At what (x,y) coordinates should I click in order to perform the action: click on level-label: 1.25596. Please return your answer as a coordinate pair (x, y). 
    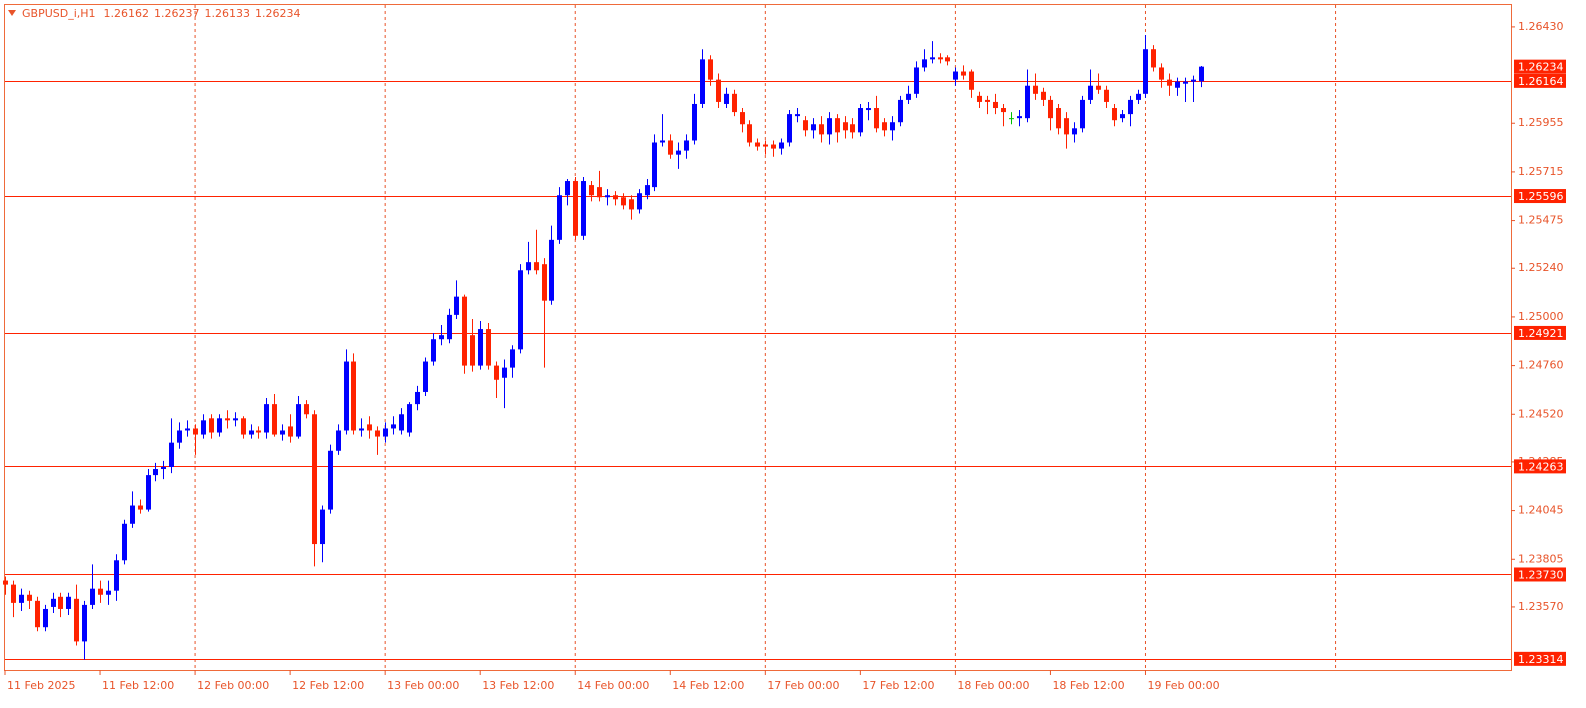
    Looking at the image, I should click on (1541, 196).